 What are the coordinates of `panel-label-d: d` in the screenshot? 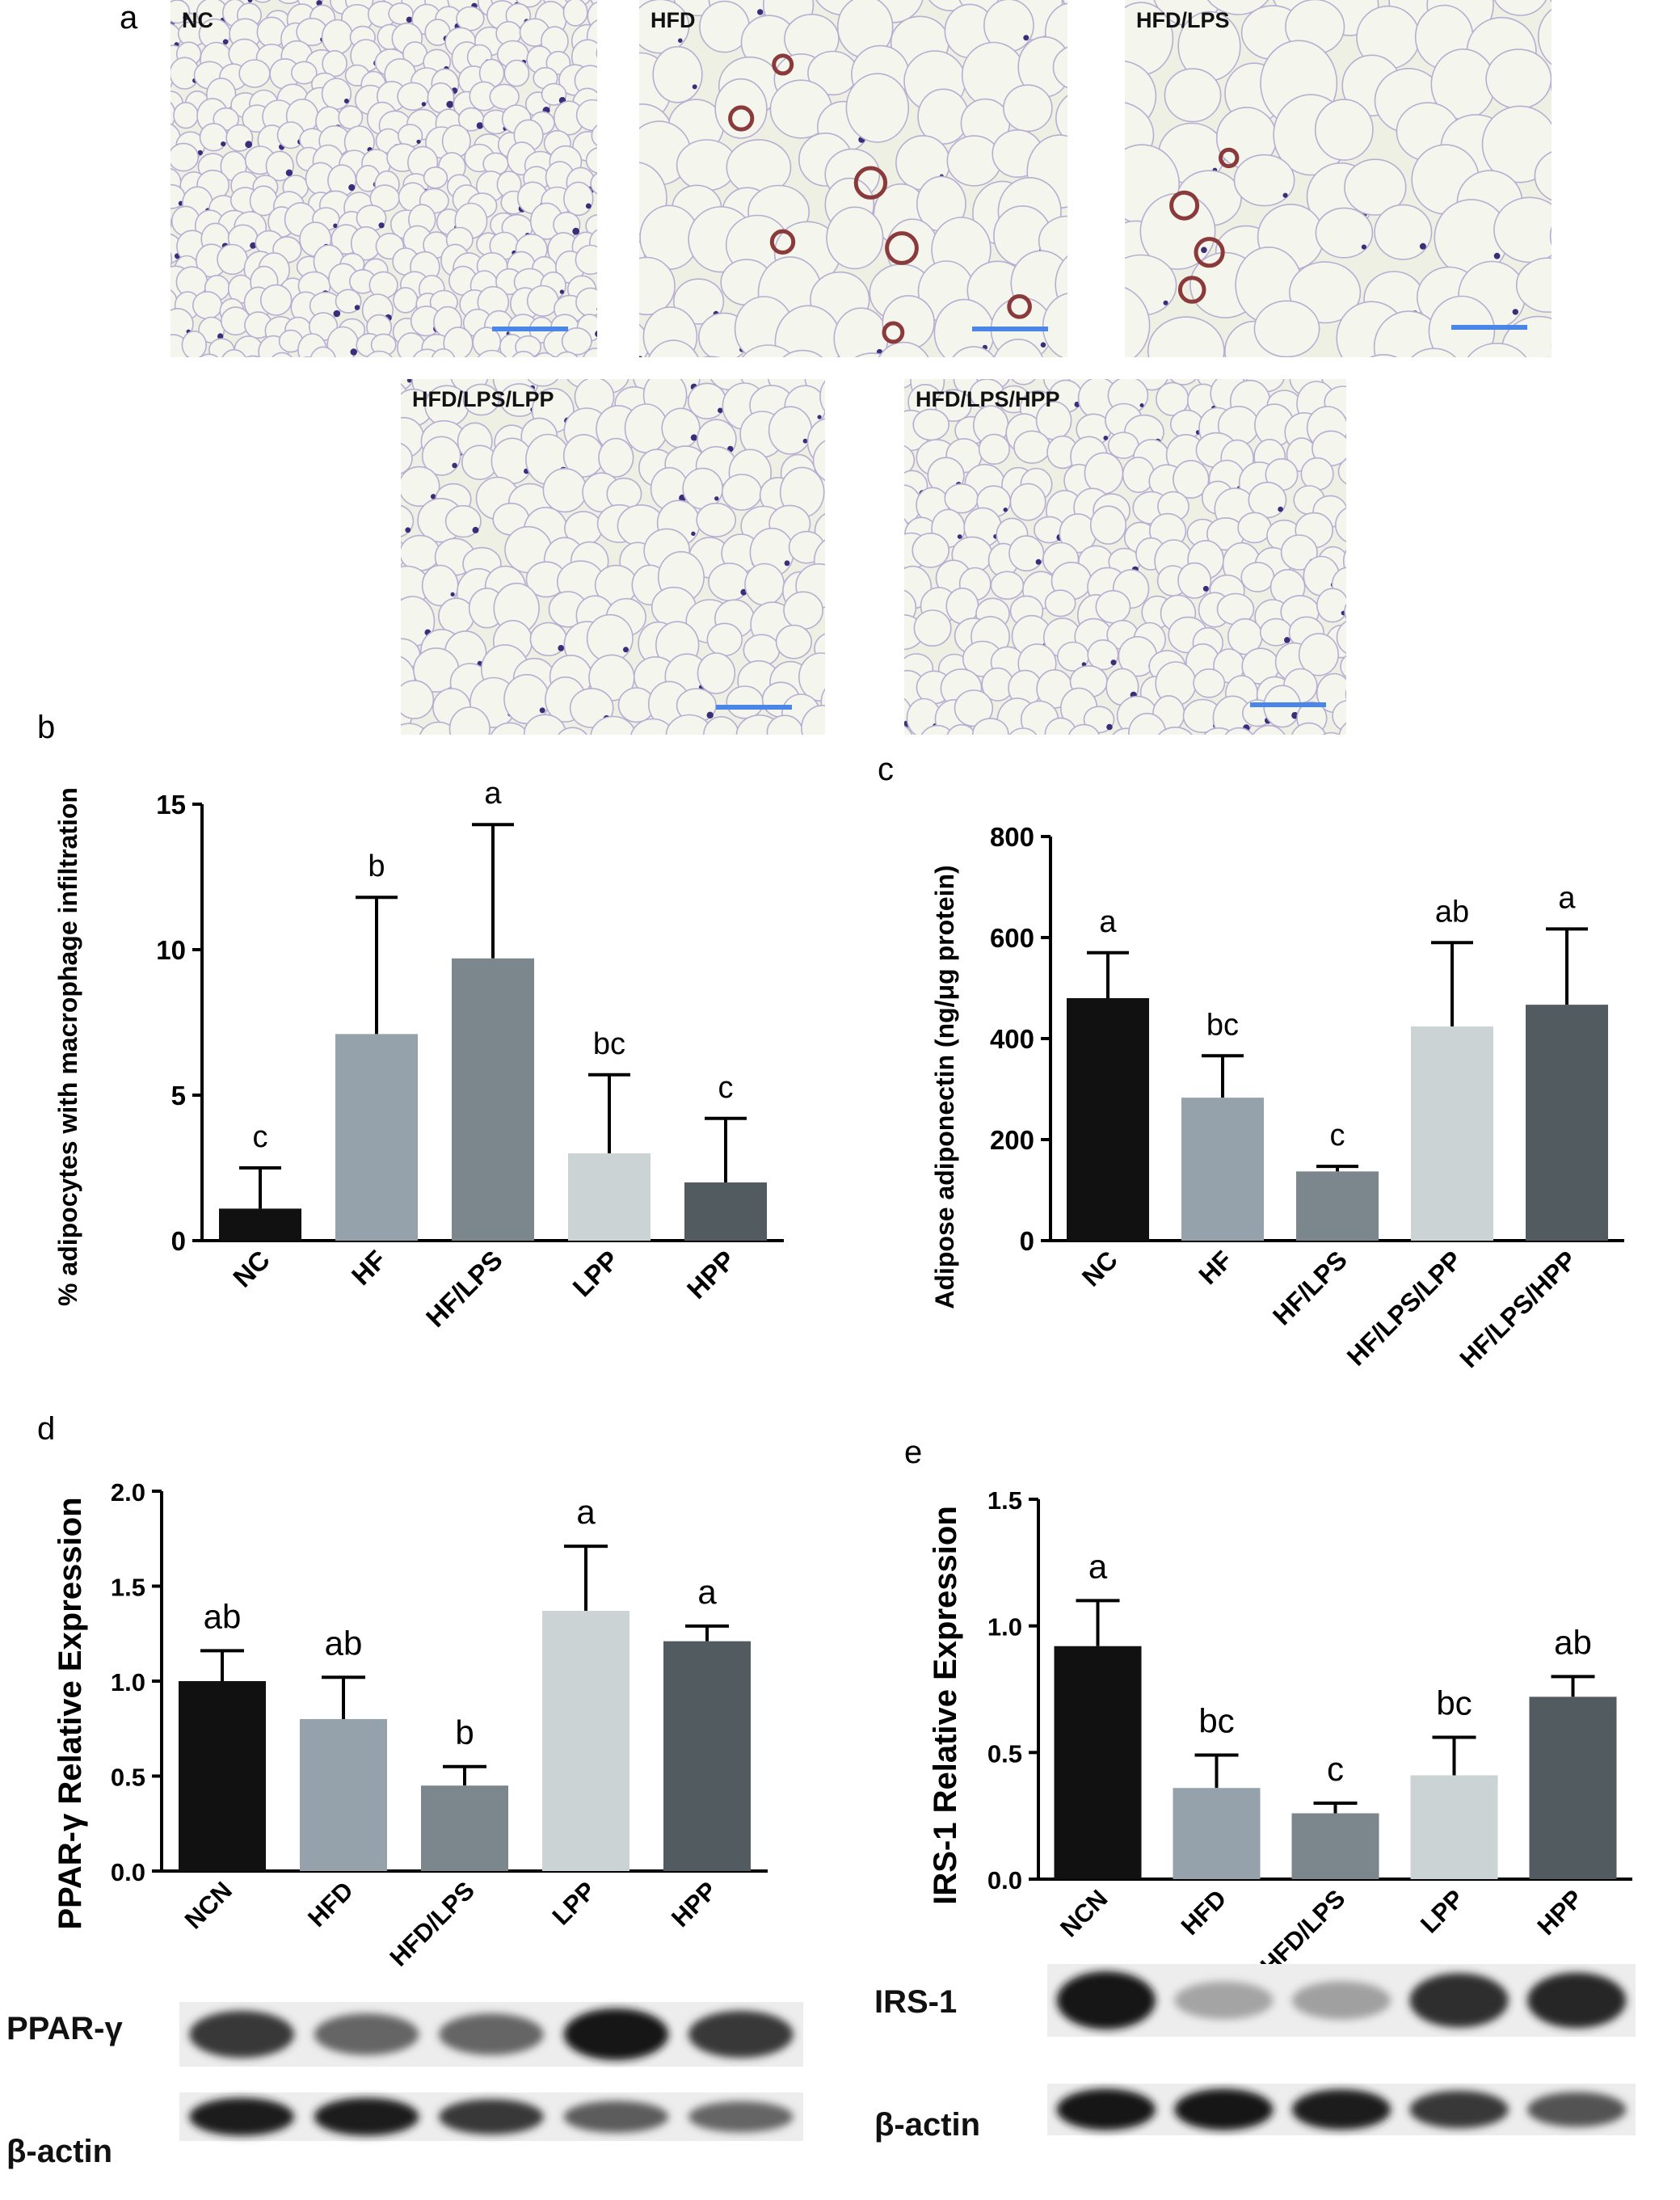 It's located at (46, 1429).